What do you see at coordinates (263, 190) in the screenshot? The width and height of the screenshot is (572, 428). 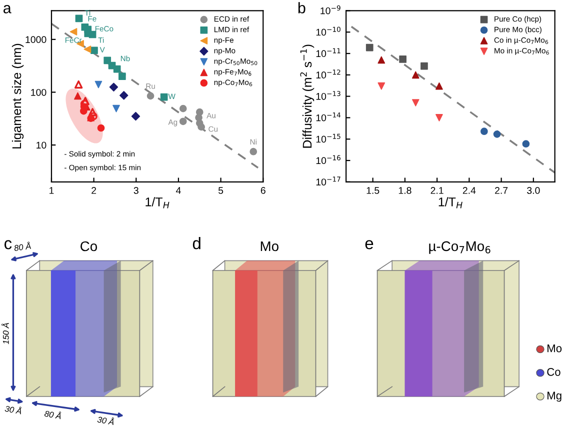 I see `x-tick-label: 6` at bounding box center [263, 190].